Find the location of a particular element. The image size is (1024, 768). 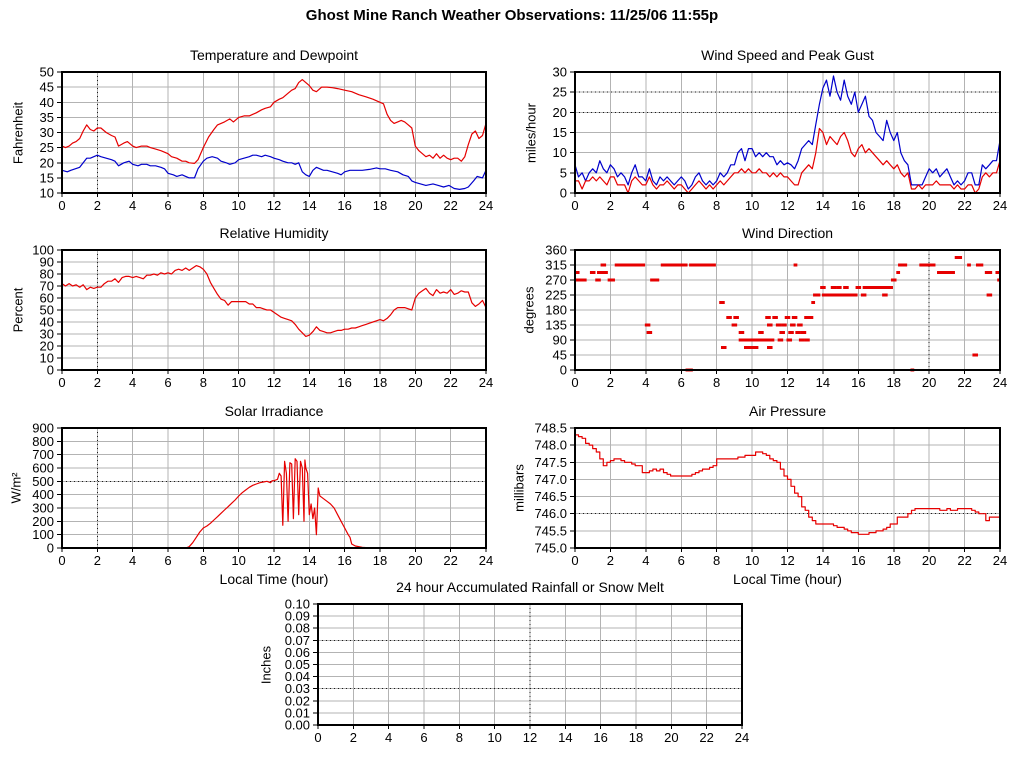

svg-text: 0.05 is located at coordinates (297, 664).